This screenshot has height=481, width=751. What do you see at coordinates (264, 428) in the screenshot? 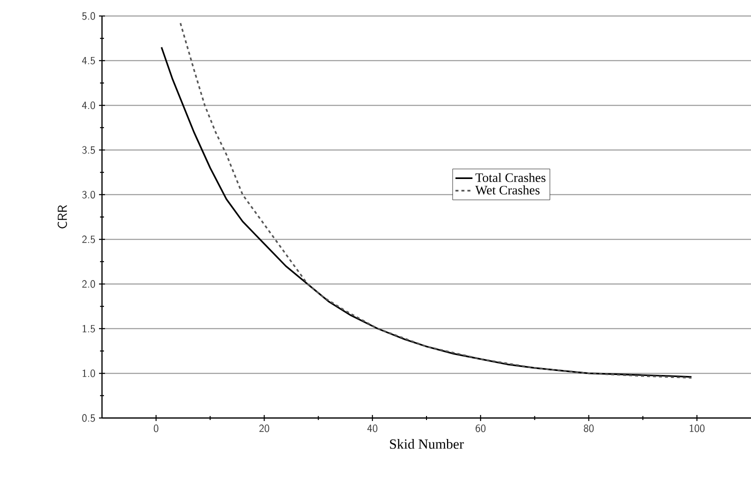
I see `x-tick-label: 20` at bounding box center [264, 428].